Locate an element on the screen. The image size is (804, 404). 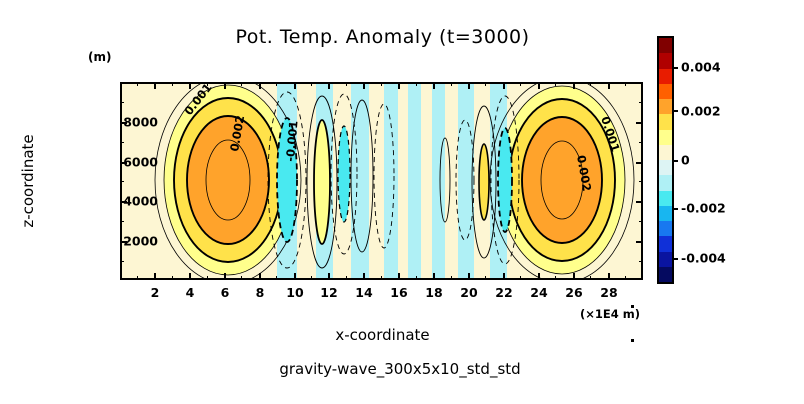
x-tick-label: 6 is located at coordinates (225, 292).